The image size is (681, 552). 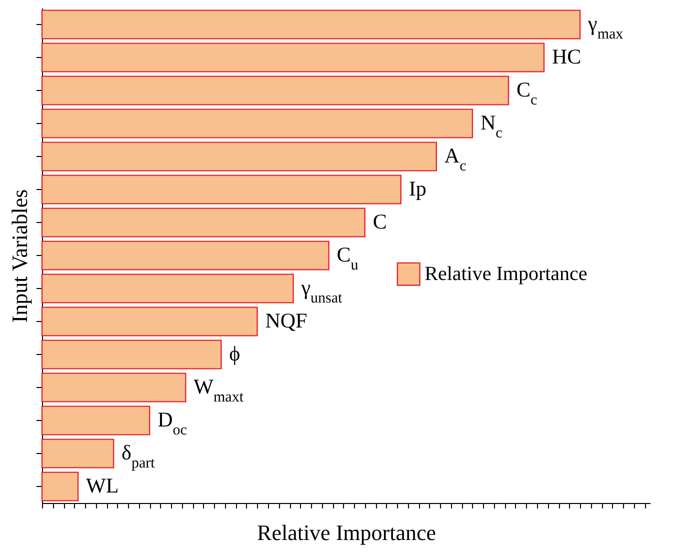 What do you see at coordinates (567, 56) in the screenshot?
I see `y-tick-label: HC` at bounding box center [567, 56].